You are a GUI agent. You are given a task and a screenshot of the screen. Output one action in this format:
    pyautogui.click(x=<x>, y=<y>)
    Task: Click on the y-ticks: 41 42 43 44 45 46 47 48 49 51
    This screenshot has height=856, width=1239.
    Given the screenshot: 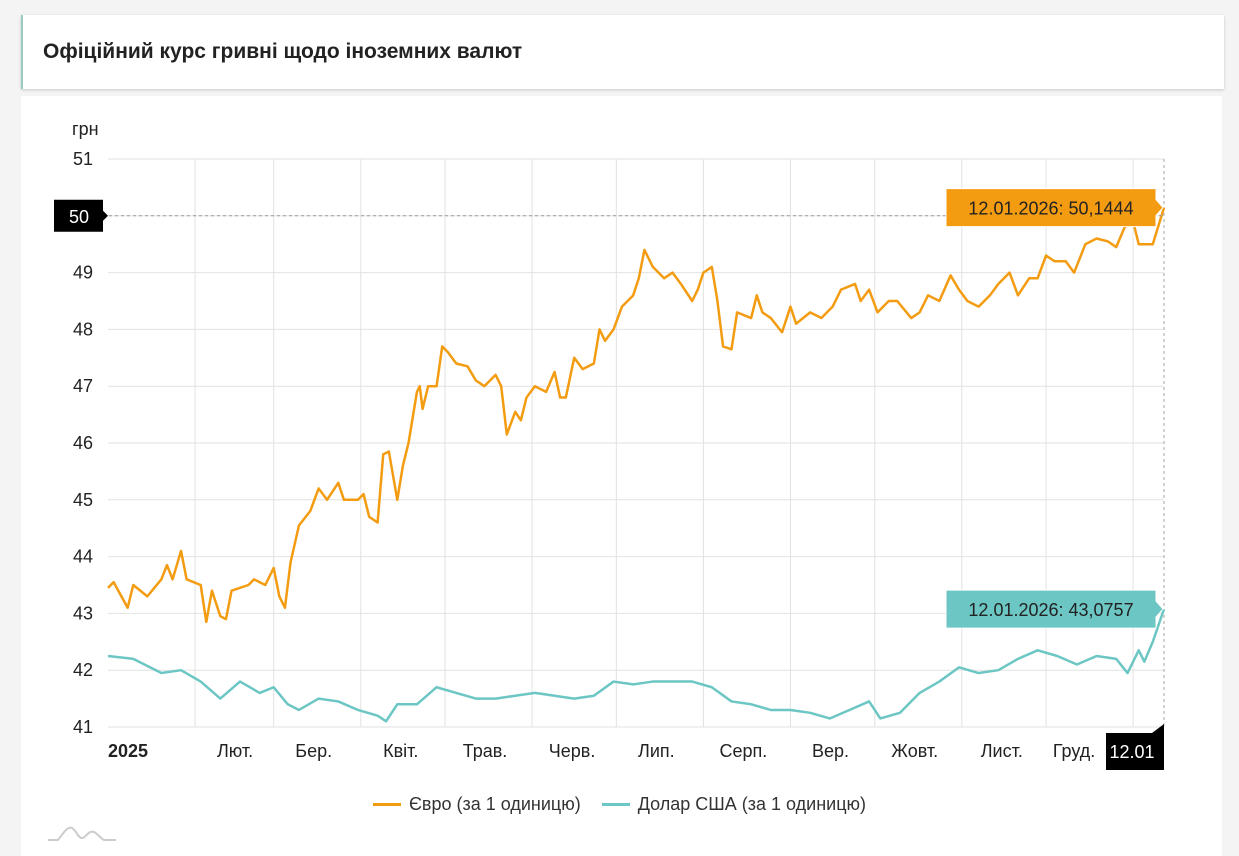 What is the action you would take?
    pyautogui.click(x=83, y=443)
    